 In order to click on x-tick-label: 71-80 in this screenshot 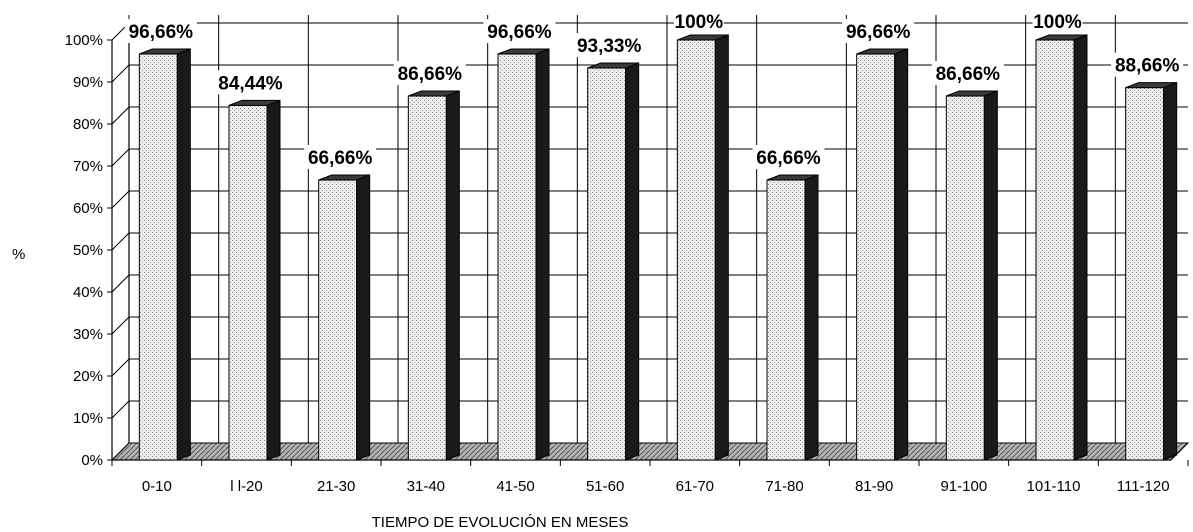, I will do `click(784, 486)`.